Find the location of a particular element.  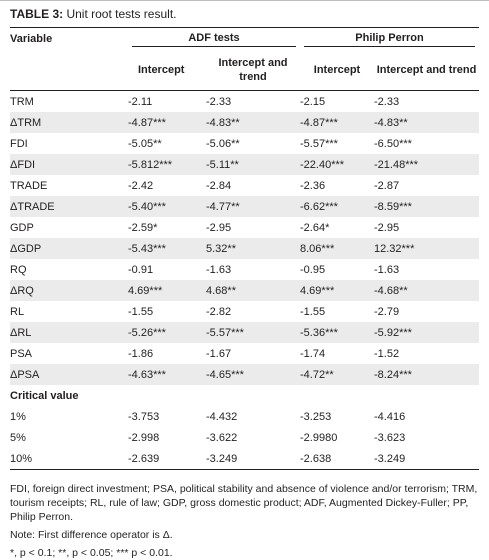

table-row: ΔTRM -4.87*** -4.83** -4.87*** -4.83** is located at coordinates (244, 122).